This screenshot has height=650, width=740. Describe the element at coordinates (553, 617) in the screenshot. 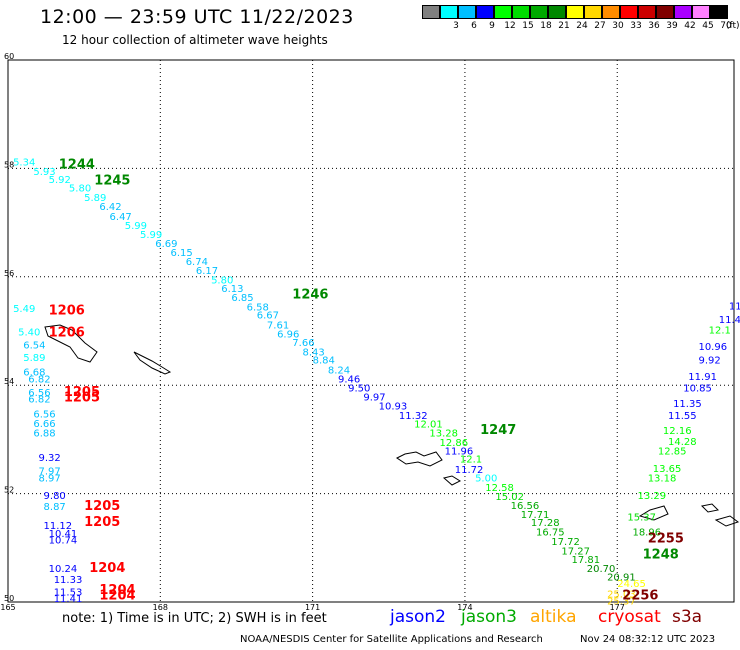

I see `mission-label: altika` at that location.